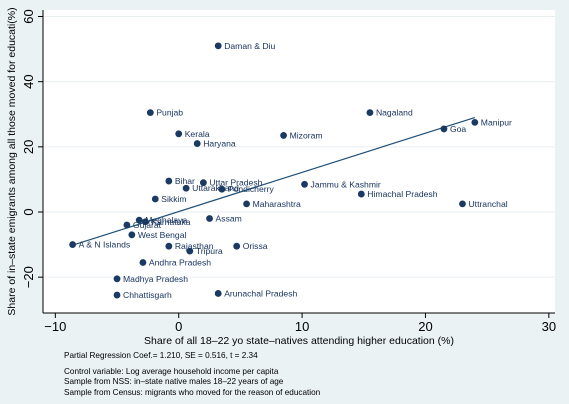 The image size is (569, 404). What do you see at coordinates (169, 113) in the screenshot?
I see `point-label: Punjab` at bounding box center [169, 113].